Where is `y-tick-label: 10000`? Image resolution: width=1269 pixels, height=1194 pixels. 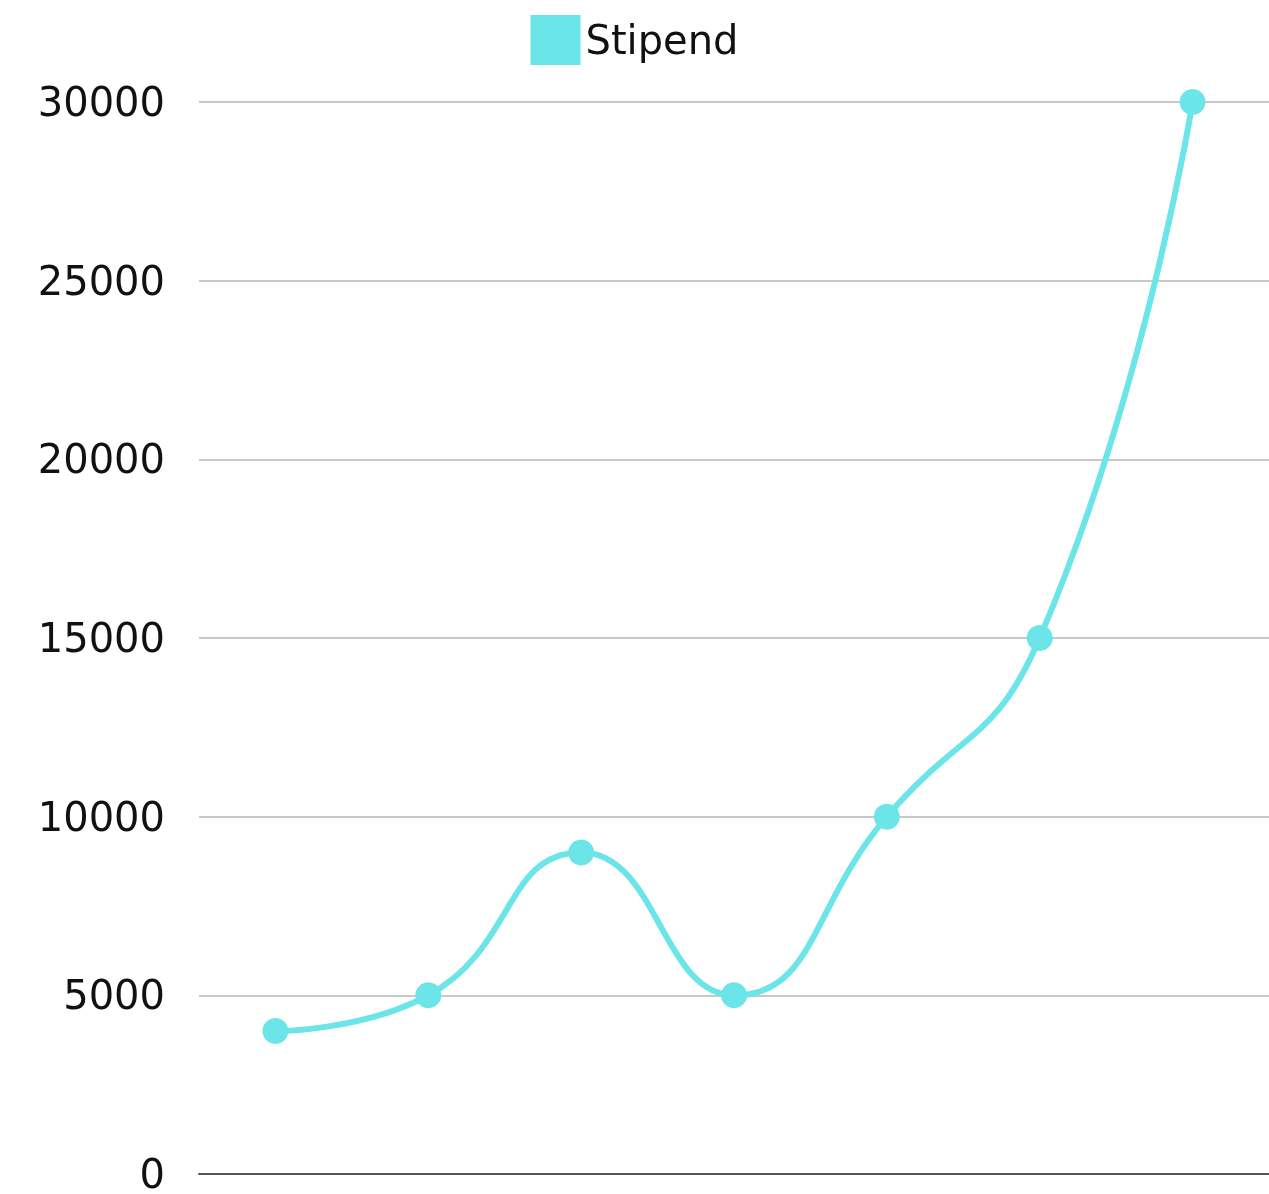
y-tick-label: 10000 is located at coordinates (101, 816).